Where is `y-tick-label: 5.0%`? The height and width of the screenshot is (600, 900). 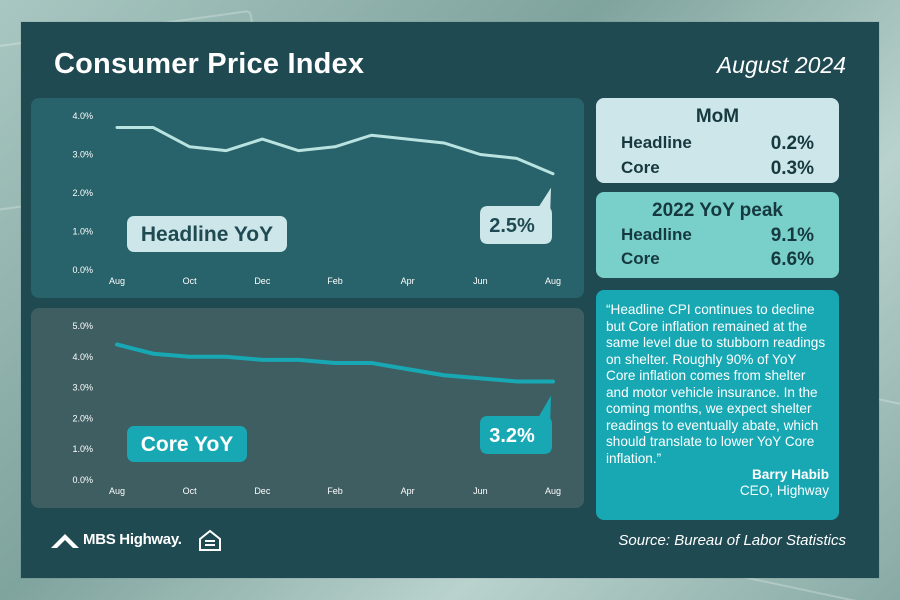 y-tick-label: 5.0% is located at coordinates (82, 326).